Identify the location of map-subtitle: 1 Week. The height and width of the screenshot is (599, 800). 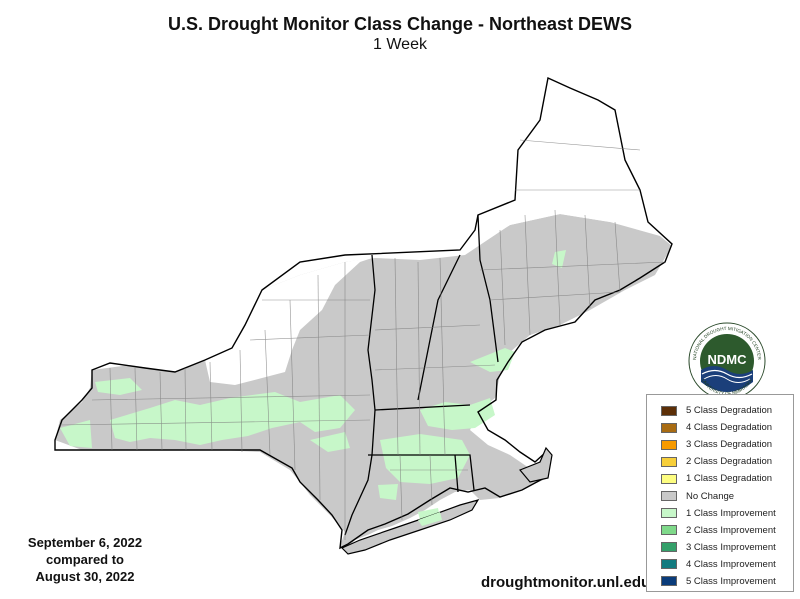
(400, 44).